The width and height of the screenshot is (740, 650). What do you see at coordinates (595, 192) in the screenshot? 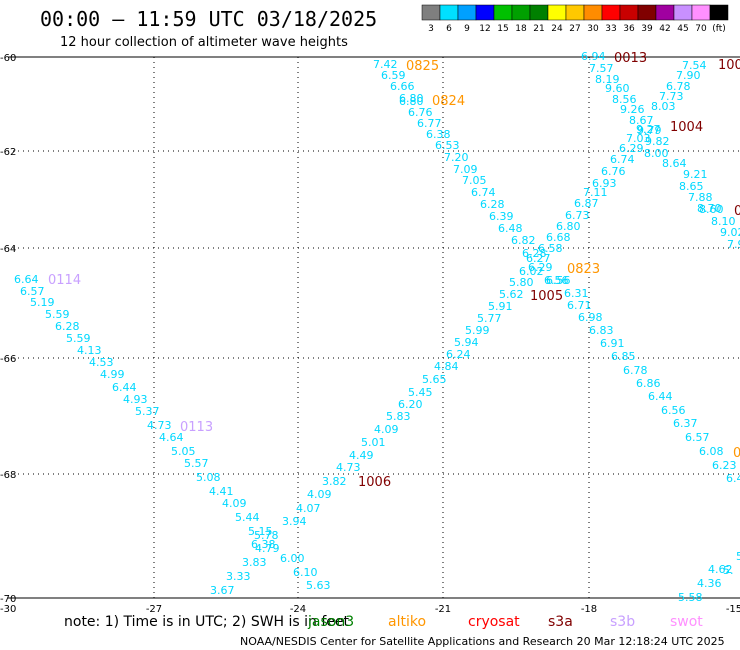
I see `swh-value: 7.11` at bounding box center [595, 192].